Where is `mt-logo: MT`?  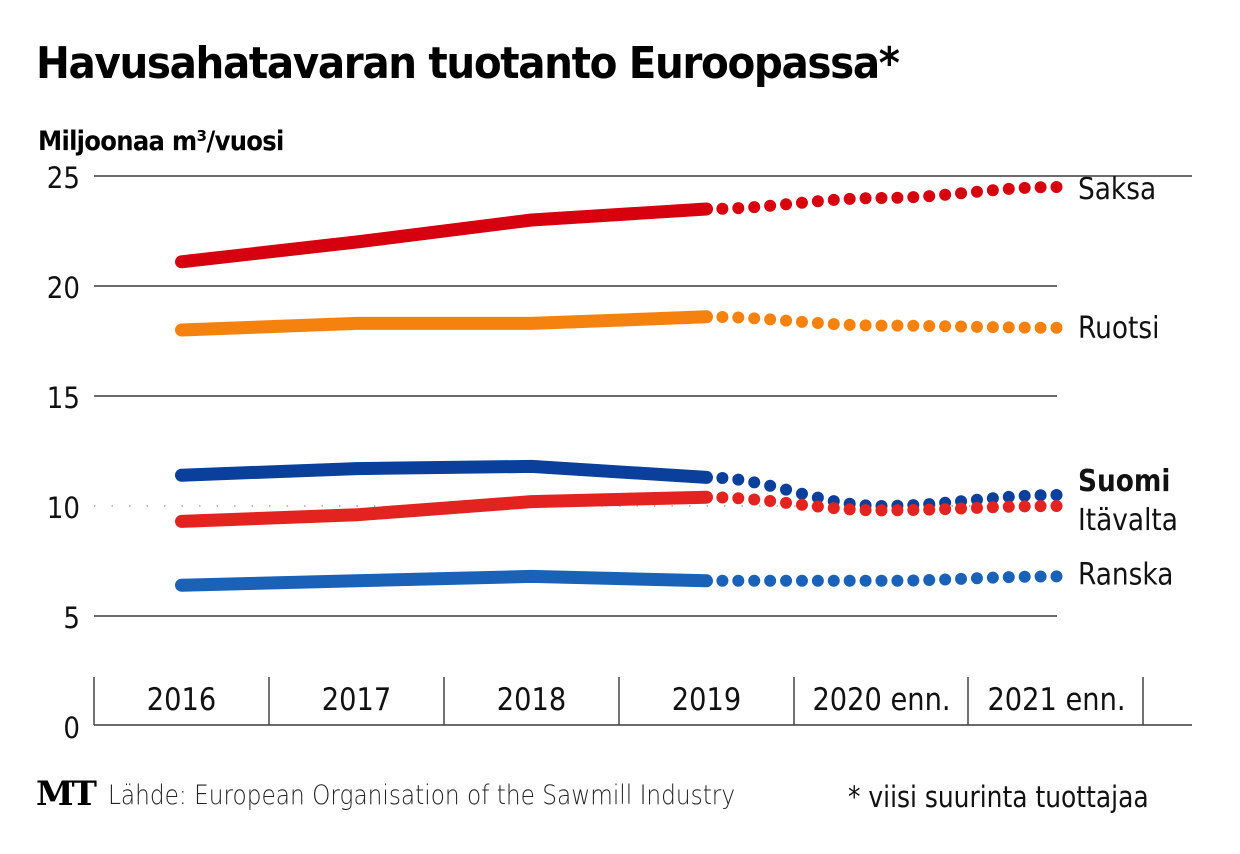
mt-logo: MT is located at coordinates (66, 794).